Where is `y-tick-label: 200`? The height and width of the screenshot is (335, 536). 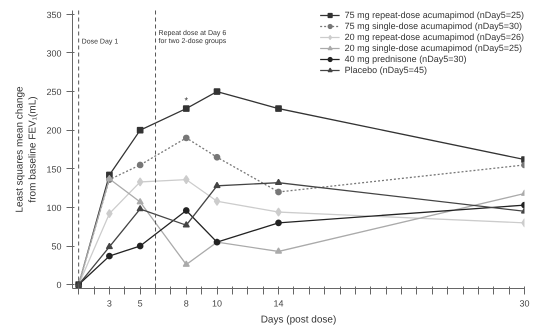
y-tick-label: 200 is located at coordinates (54, 131).